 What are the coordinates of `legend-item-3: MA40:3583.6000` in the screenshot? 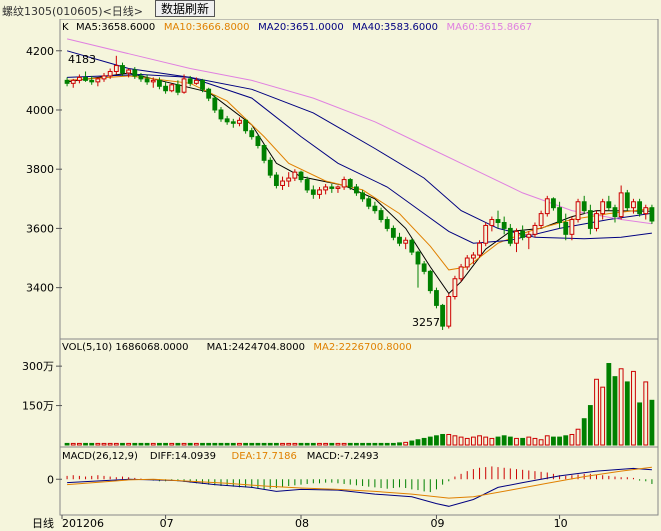 It's located at (395, 27).